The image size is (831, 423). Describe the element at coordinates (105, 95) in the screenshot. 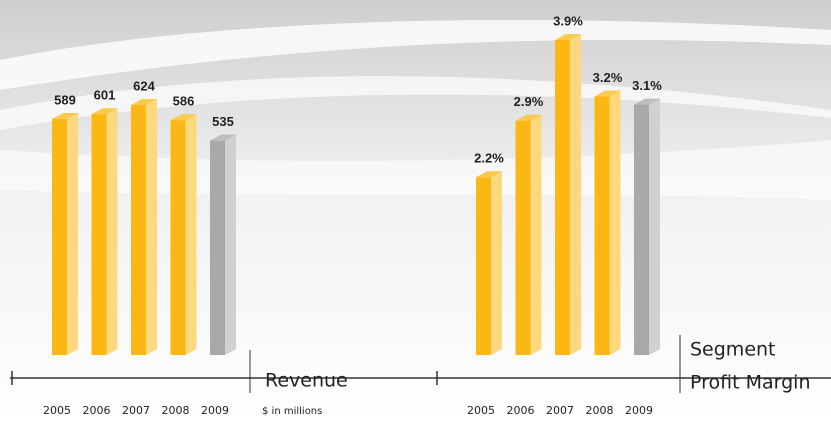

I see `data-label: 601` at that location.